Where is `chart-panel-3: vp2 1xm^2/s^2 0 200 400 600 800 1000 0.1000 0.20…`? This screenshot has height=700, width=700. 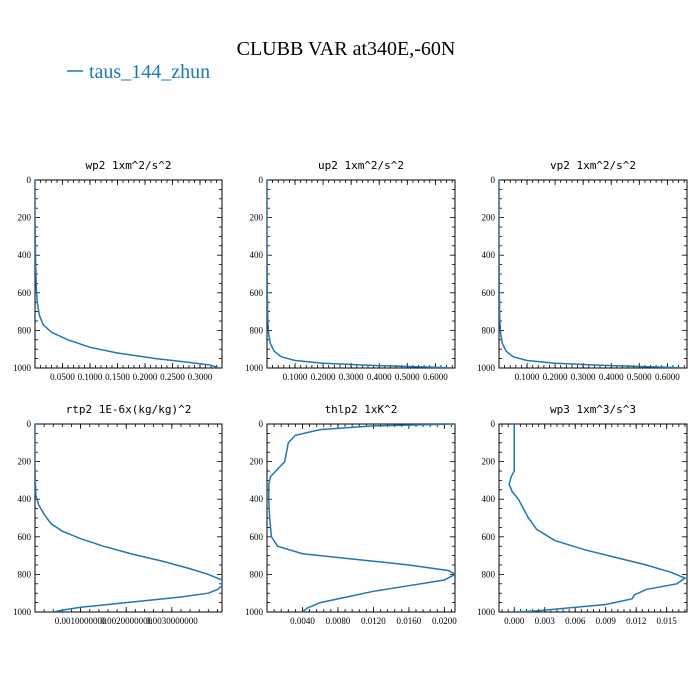
chart-panel-3: vp2 1xm^2/s^2 0 200 400 600 800 1000 0.1000 0.20… is located at coordinates (582, 270).